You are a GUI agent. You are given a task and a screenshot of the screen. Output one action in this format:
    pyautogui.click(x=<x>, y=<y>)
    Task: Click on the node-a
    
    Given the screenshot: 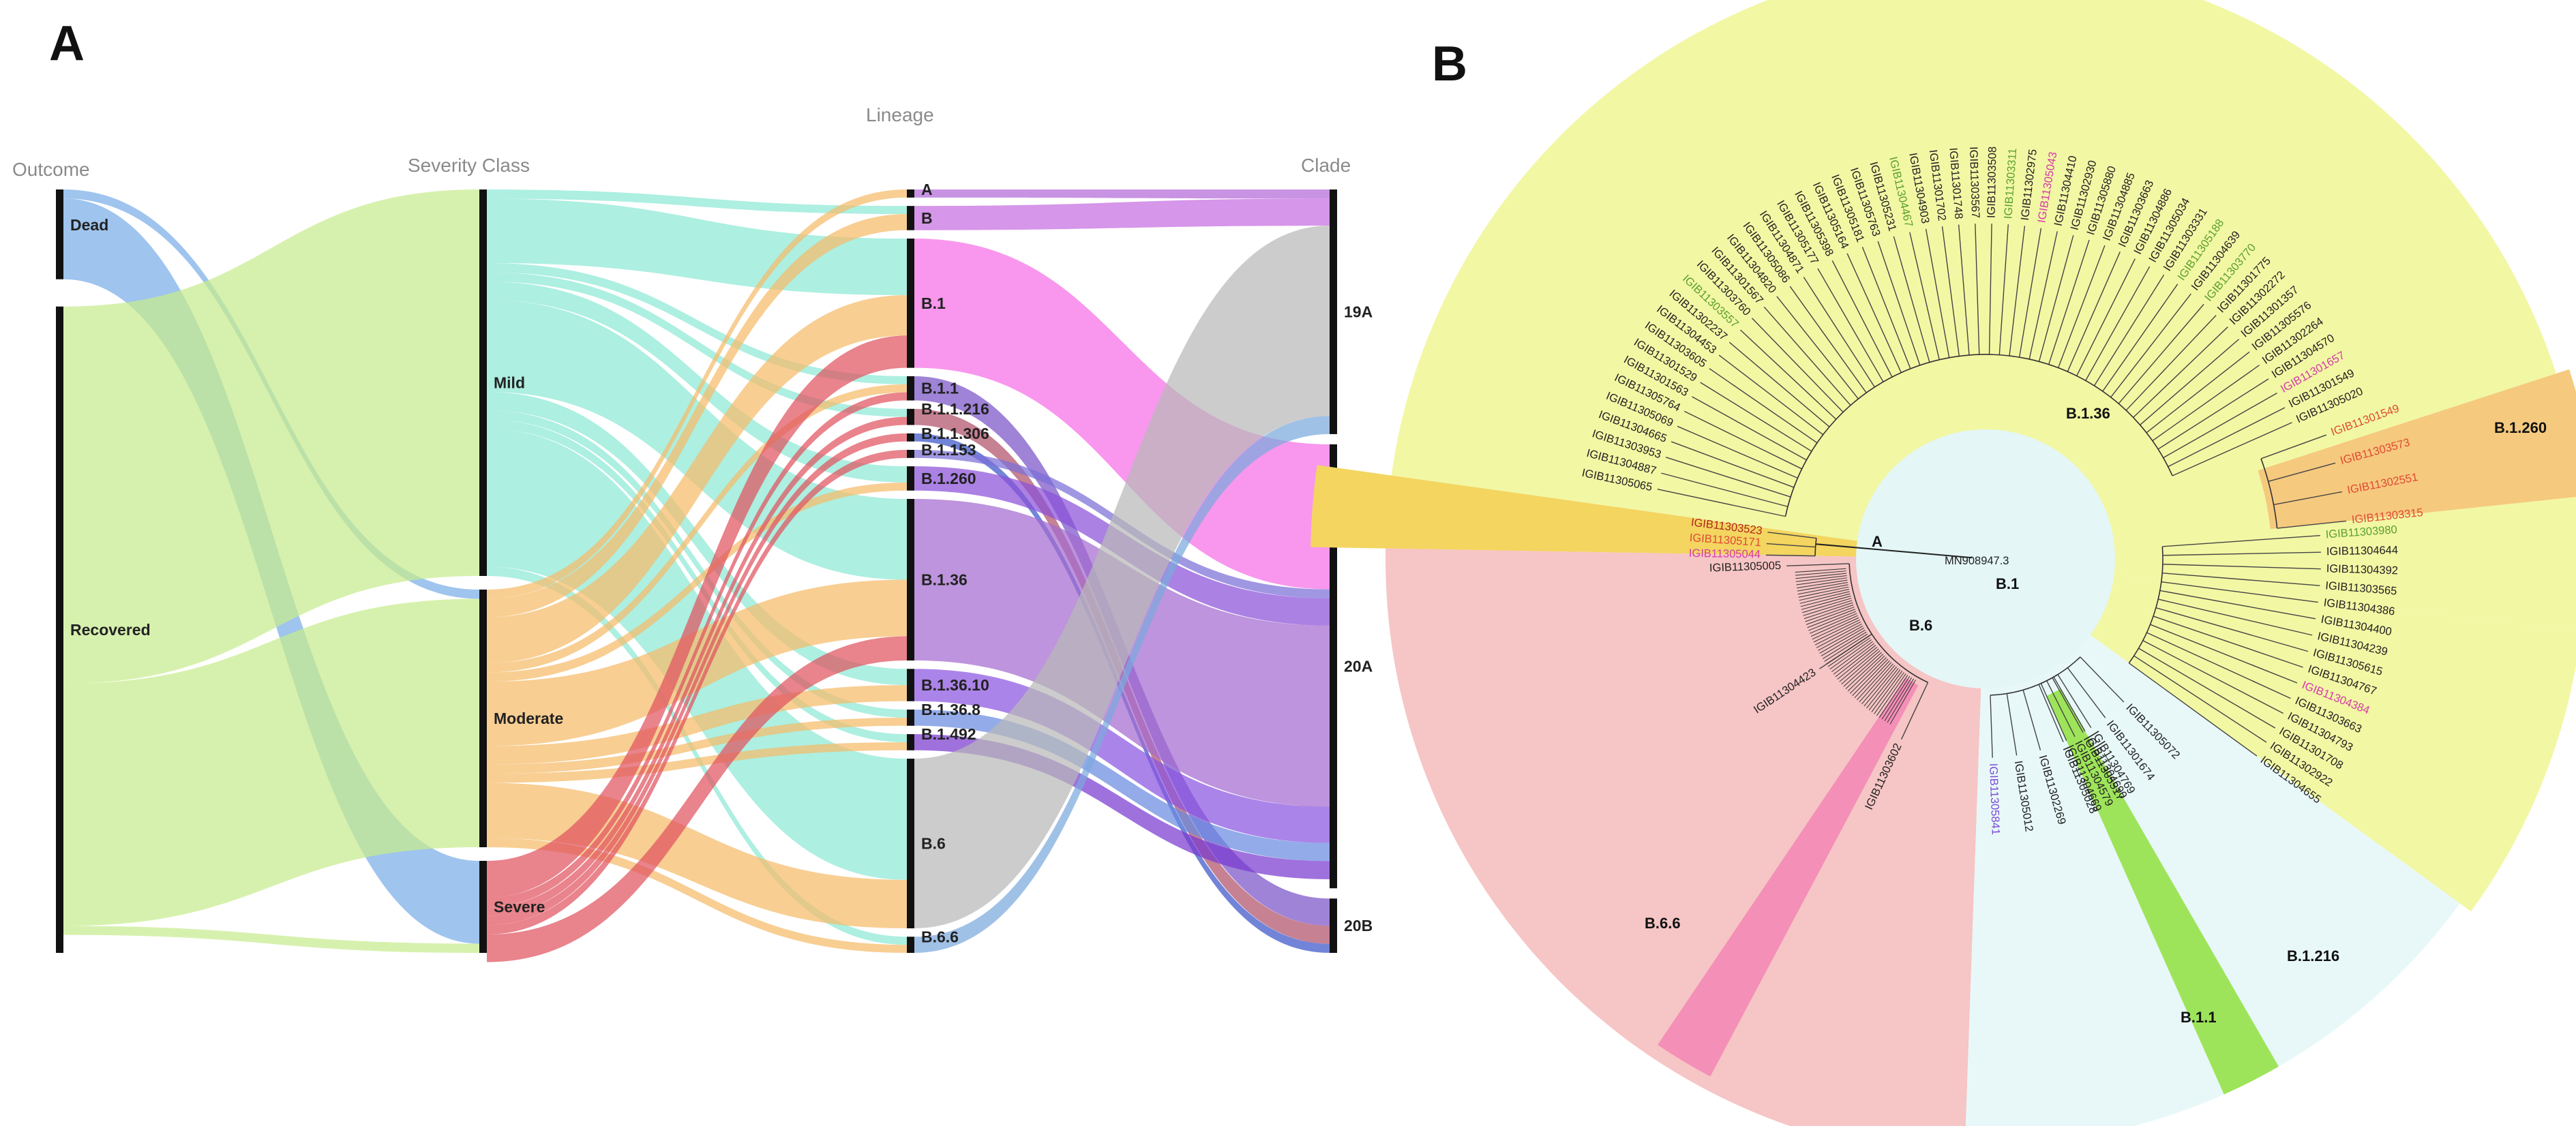 What is the action you would take?
    pyautogui.click(x=910, y=193)
    